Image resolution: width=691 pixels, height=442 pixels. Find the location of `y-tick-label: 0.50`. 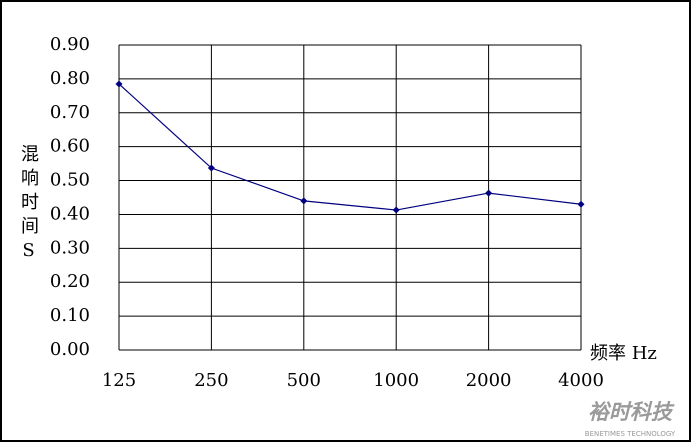

y-tick-label: 0.50 is located at coordinates (70, 180).